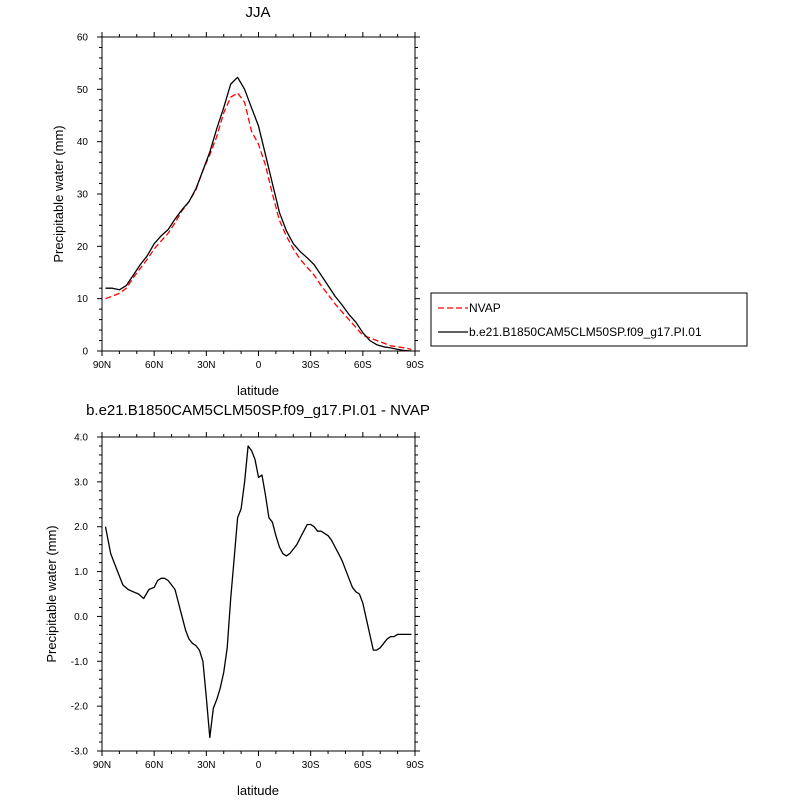 This screenshot has height=800, width=800. What do you see at coordinates (81, 527) in the screenshot?
I see `y-tick-label: 2.0` at bounding box center [81, 527].